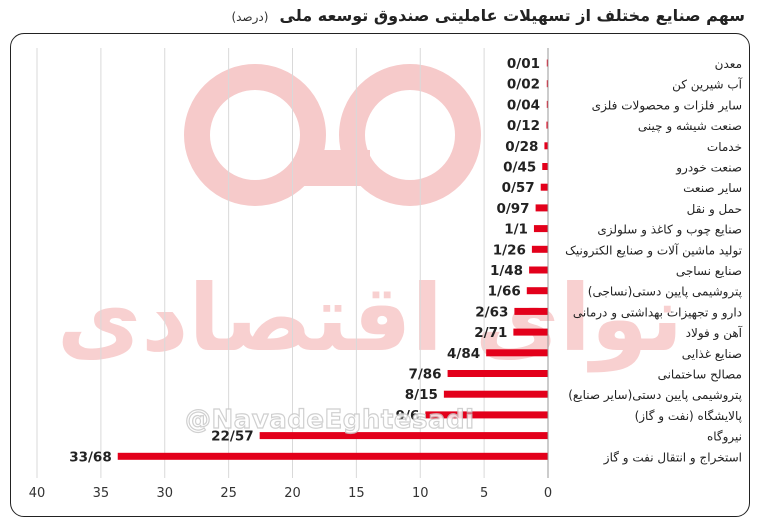 This screenshot has height=526, width=763. What do you see at coordinates (491, 312) in the screenshot?
I see `value-label: 2/63` at bounding box center [491, 312].